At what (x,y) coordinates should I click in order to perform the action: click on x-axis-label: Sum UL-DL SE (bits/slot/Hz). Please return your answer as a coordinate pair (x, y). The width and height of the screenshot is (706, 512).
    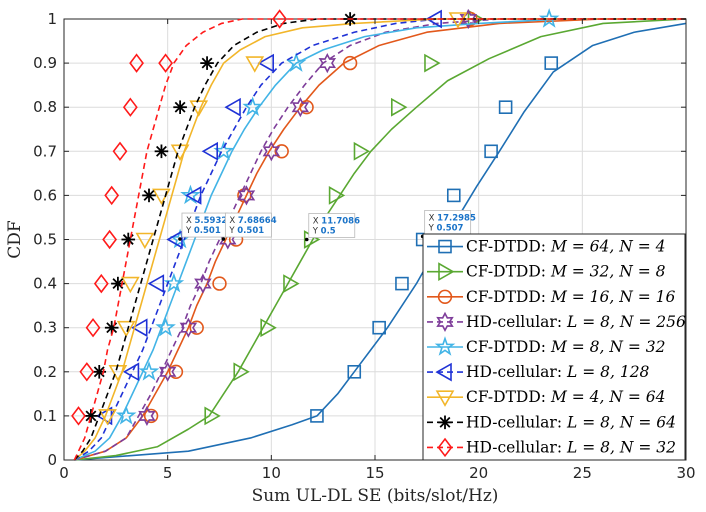
    Looking at the image, I should click on (375, 496).